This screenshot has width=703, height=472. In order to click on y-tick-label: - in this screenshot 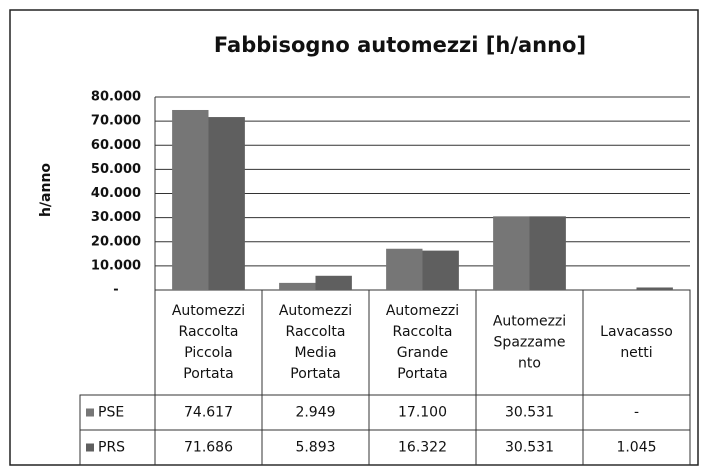, I will do `click(115, 290)`.